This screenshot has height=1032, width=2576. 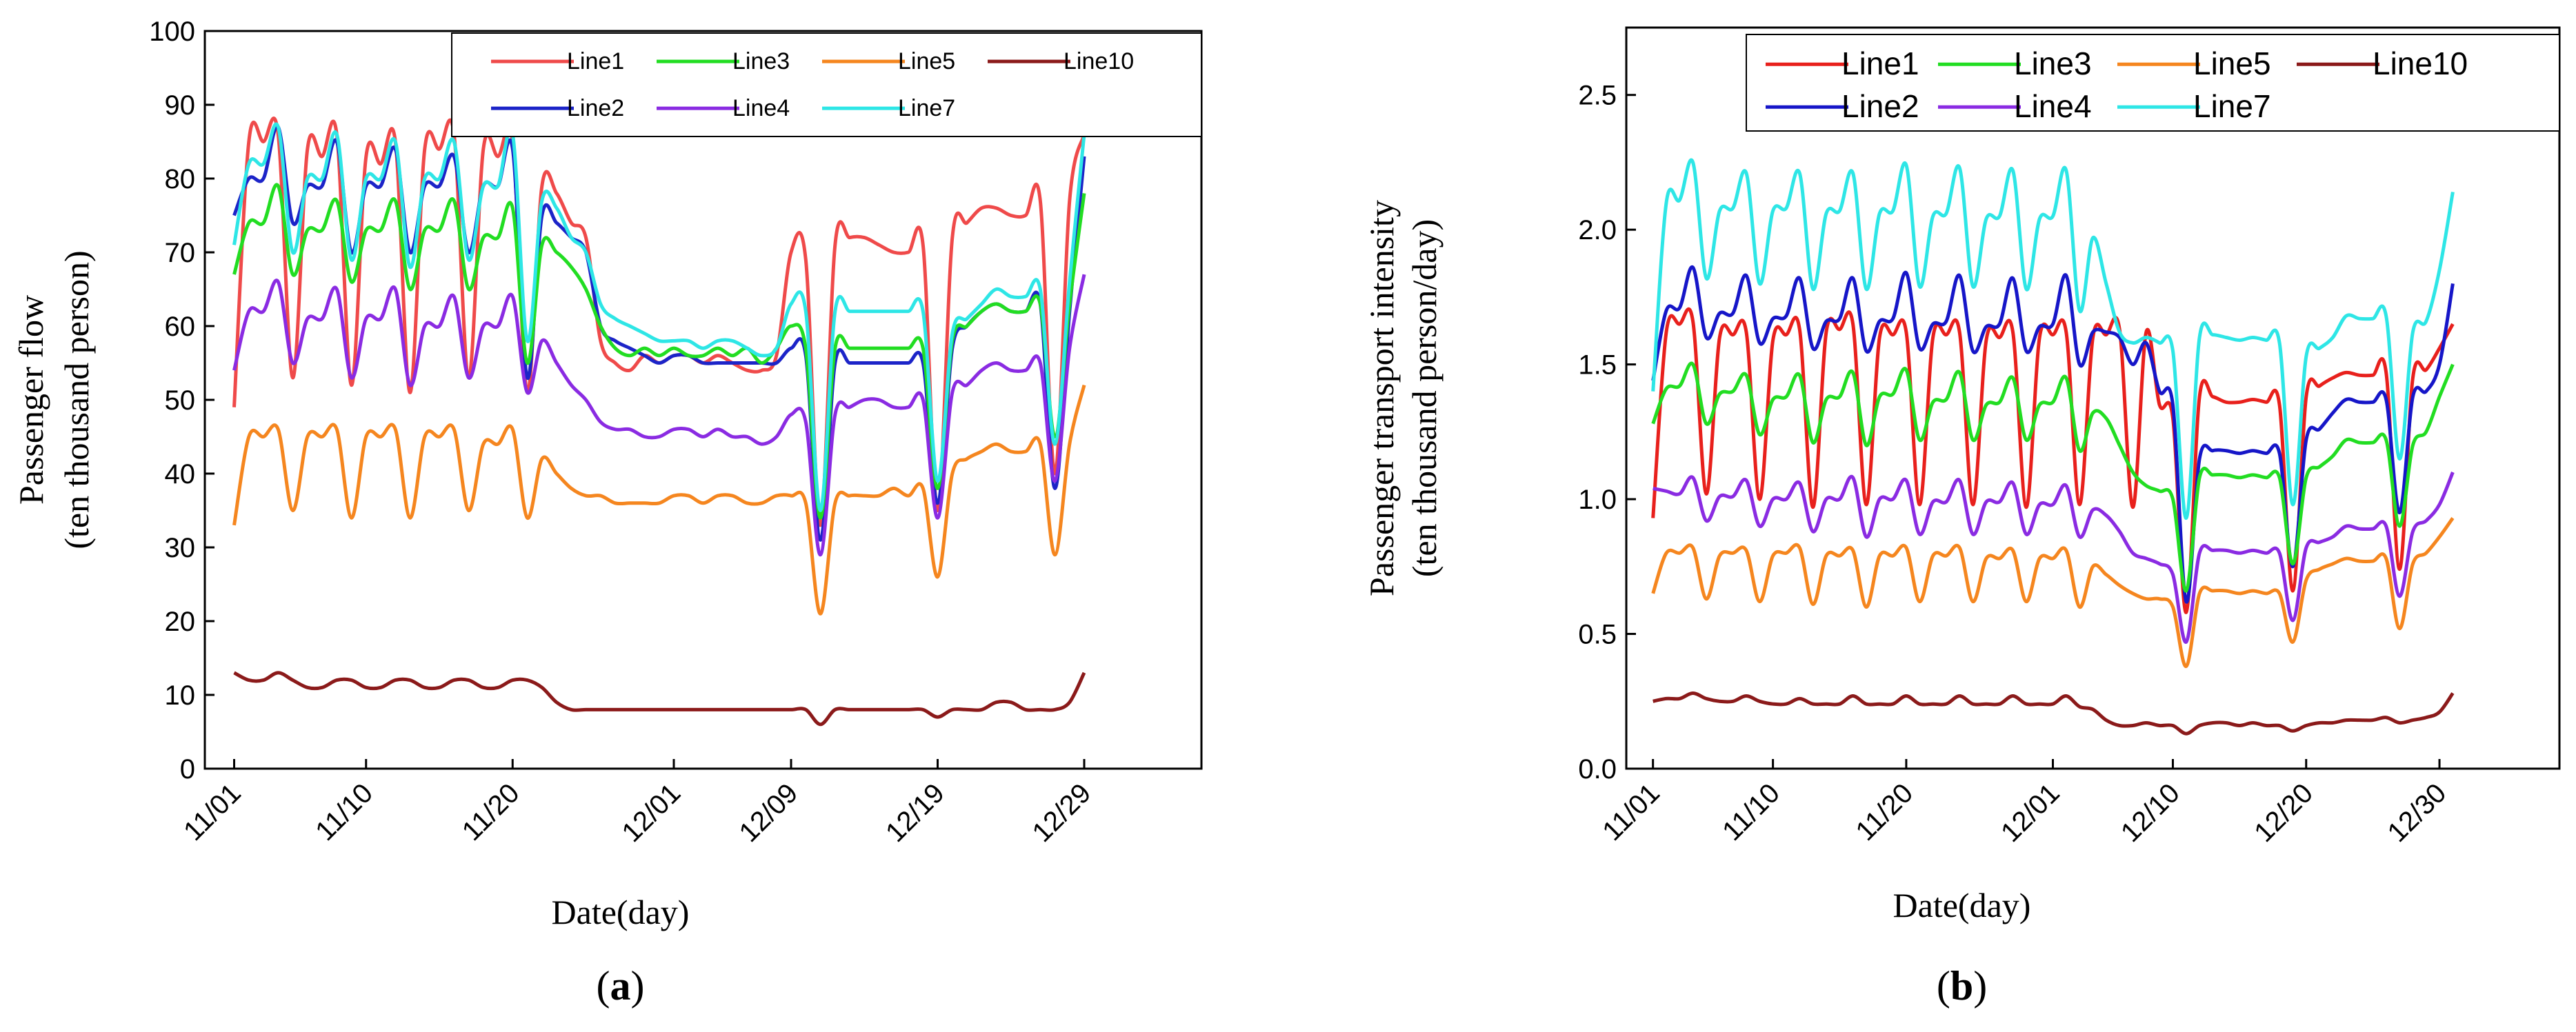 What do you see at coordinates (1061, 813) in the screenshot?
I see `x-tick-label: 12/29` at bounding box center [1061, 813].